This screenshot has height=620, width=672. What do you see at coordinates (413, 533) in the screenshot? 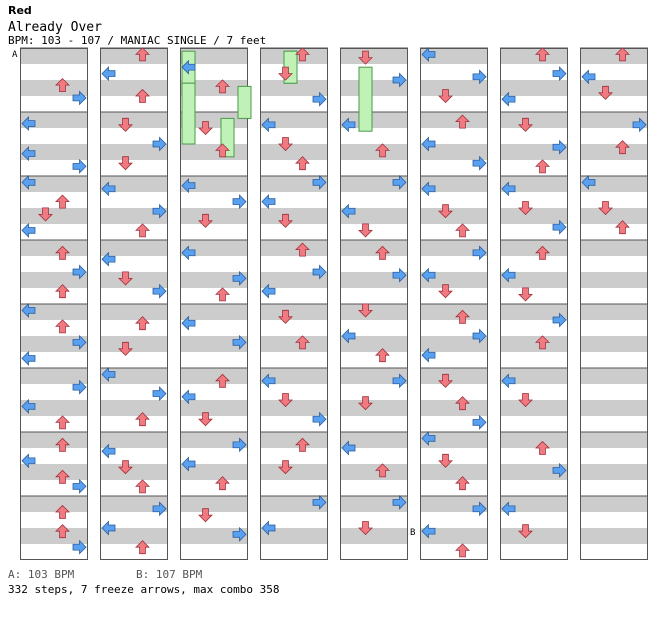
I see `bpm-marker-b: B` at bounding box center [413, 533].